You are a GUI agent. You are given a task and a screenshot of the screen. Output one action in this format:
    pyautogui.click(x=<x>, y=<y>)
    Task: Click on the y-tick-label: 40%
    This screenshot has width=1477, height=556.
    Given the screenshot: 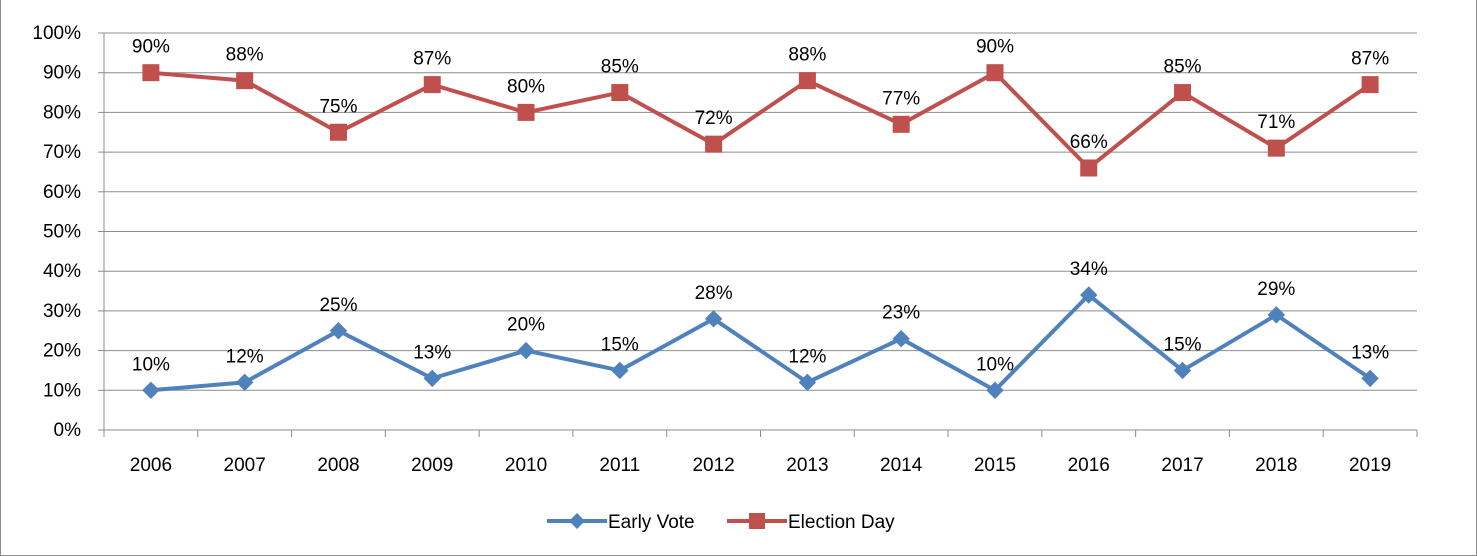 What is the action you would take?
    pyautogui.click(x=62, y=271)
    